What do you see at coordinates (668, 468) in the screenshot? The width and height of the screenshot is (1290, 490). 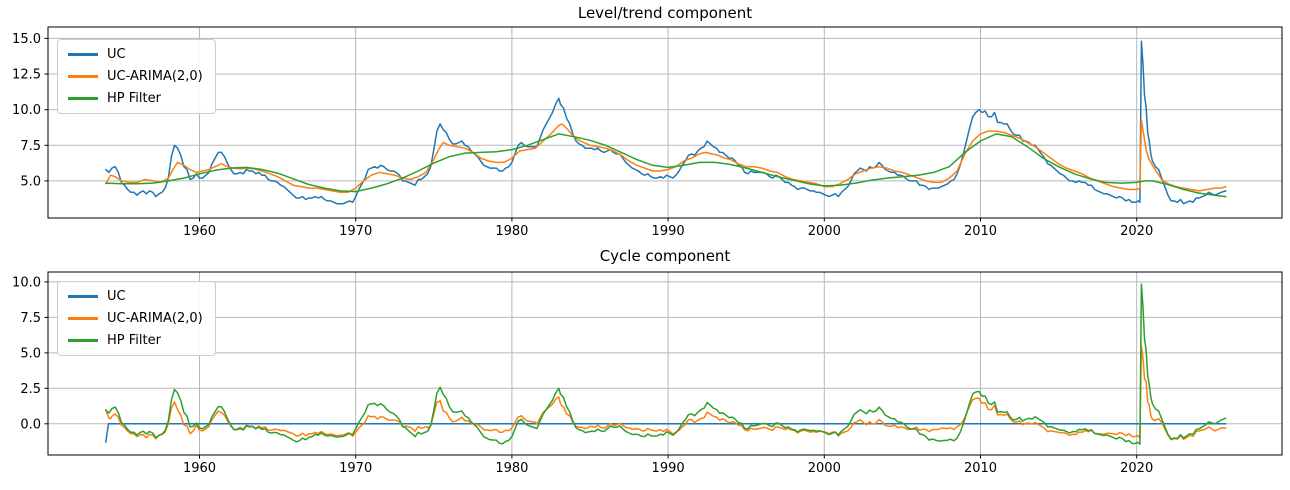 I see `panel-1-x-tick-label: 1990` at bounding box center [668, 468].